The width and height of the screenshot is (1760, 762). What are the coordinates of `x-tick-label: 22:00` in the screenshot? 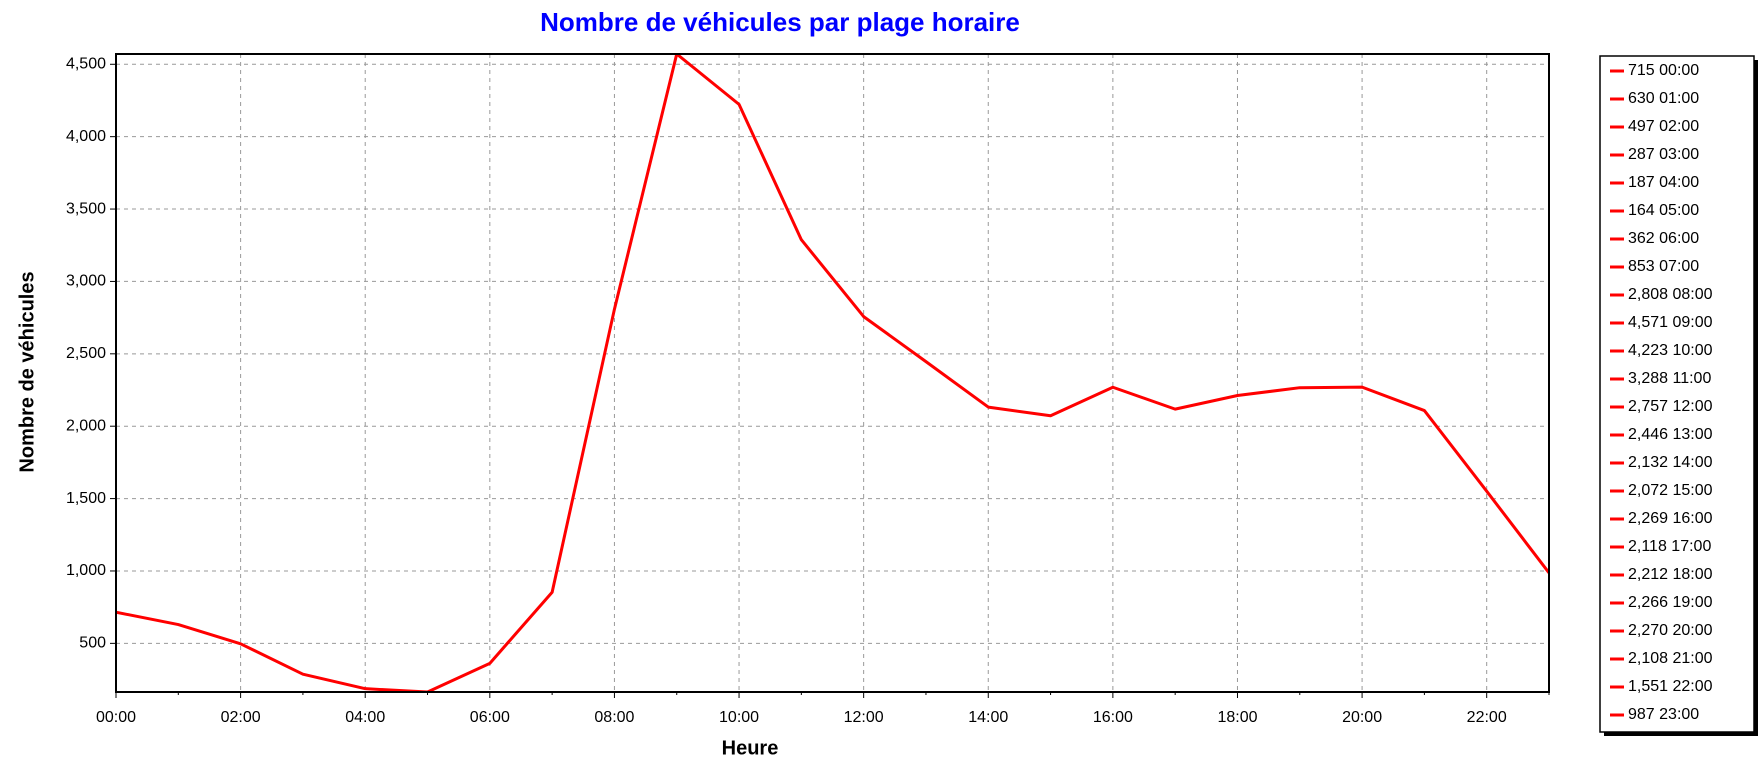 It's located at (1487, 717).